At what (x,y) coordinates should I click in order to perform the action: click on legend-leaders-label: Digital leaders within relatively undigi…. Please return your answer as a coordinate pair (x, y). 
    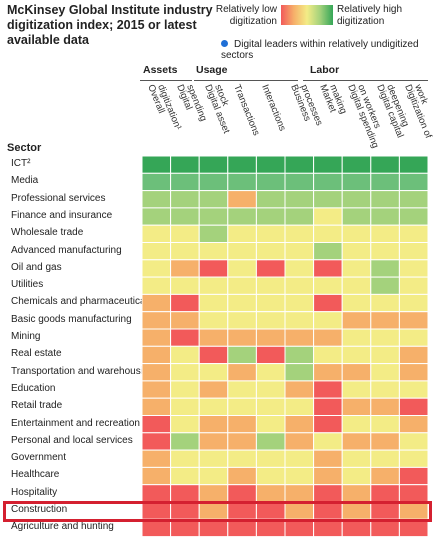
    Looking at the image, I should click on (320, 50).